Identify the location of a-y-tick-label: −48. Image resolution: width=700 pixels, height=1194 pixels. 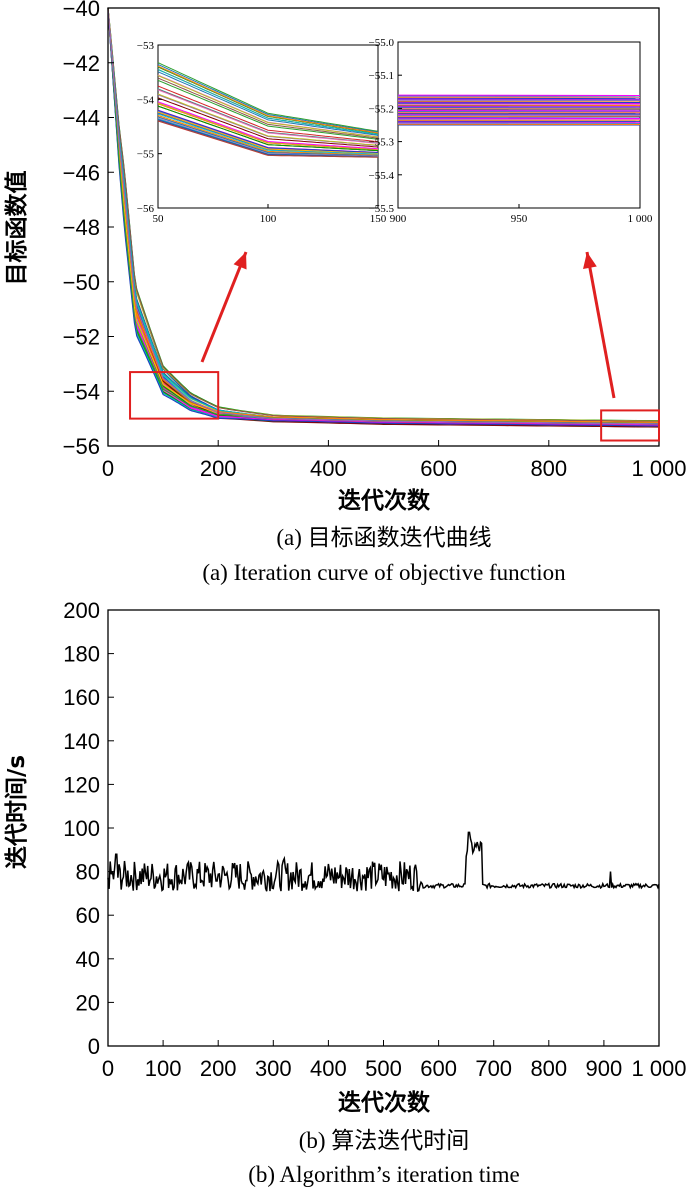
(81, 227).